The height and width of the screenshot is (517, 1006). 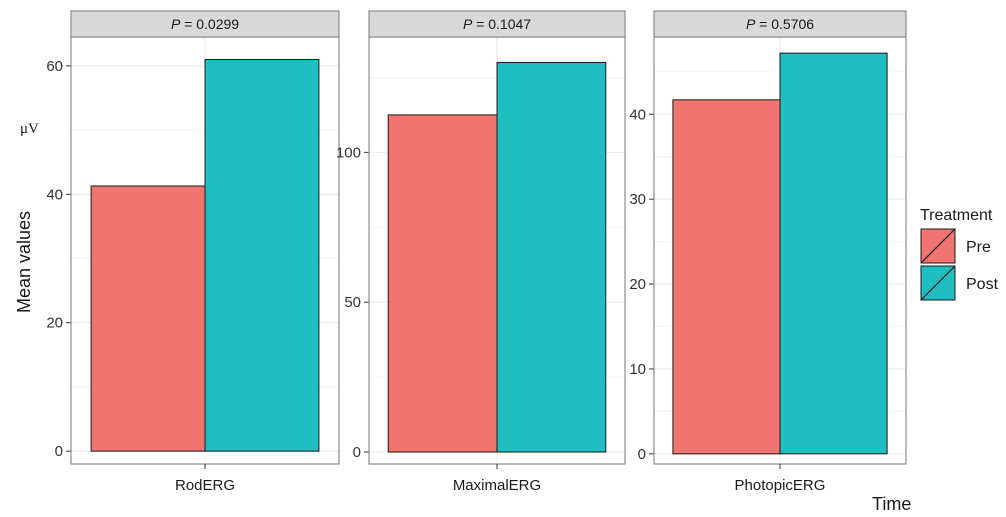 What do you see at coordinates (497, 485) in the screenshot?
I see `x-category-label: MaximalERG` at bounding box center [497, 485].